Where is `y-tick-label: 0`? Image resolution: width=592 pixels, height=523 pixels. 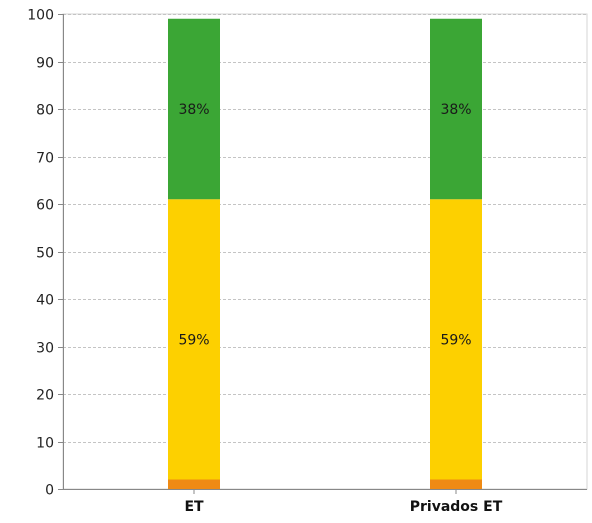 y-tick-label: 0 is located at coordinates (49, 491).